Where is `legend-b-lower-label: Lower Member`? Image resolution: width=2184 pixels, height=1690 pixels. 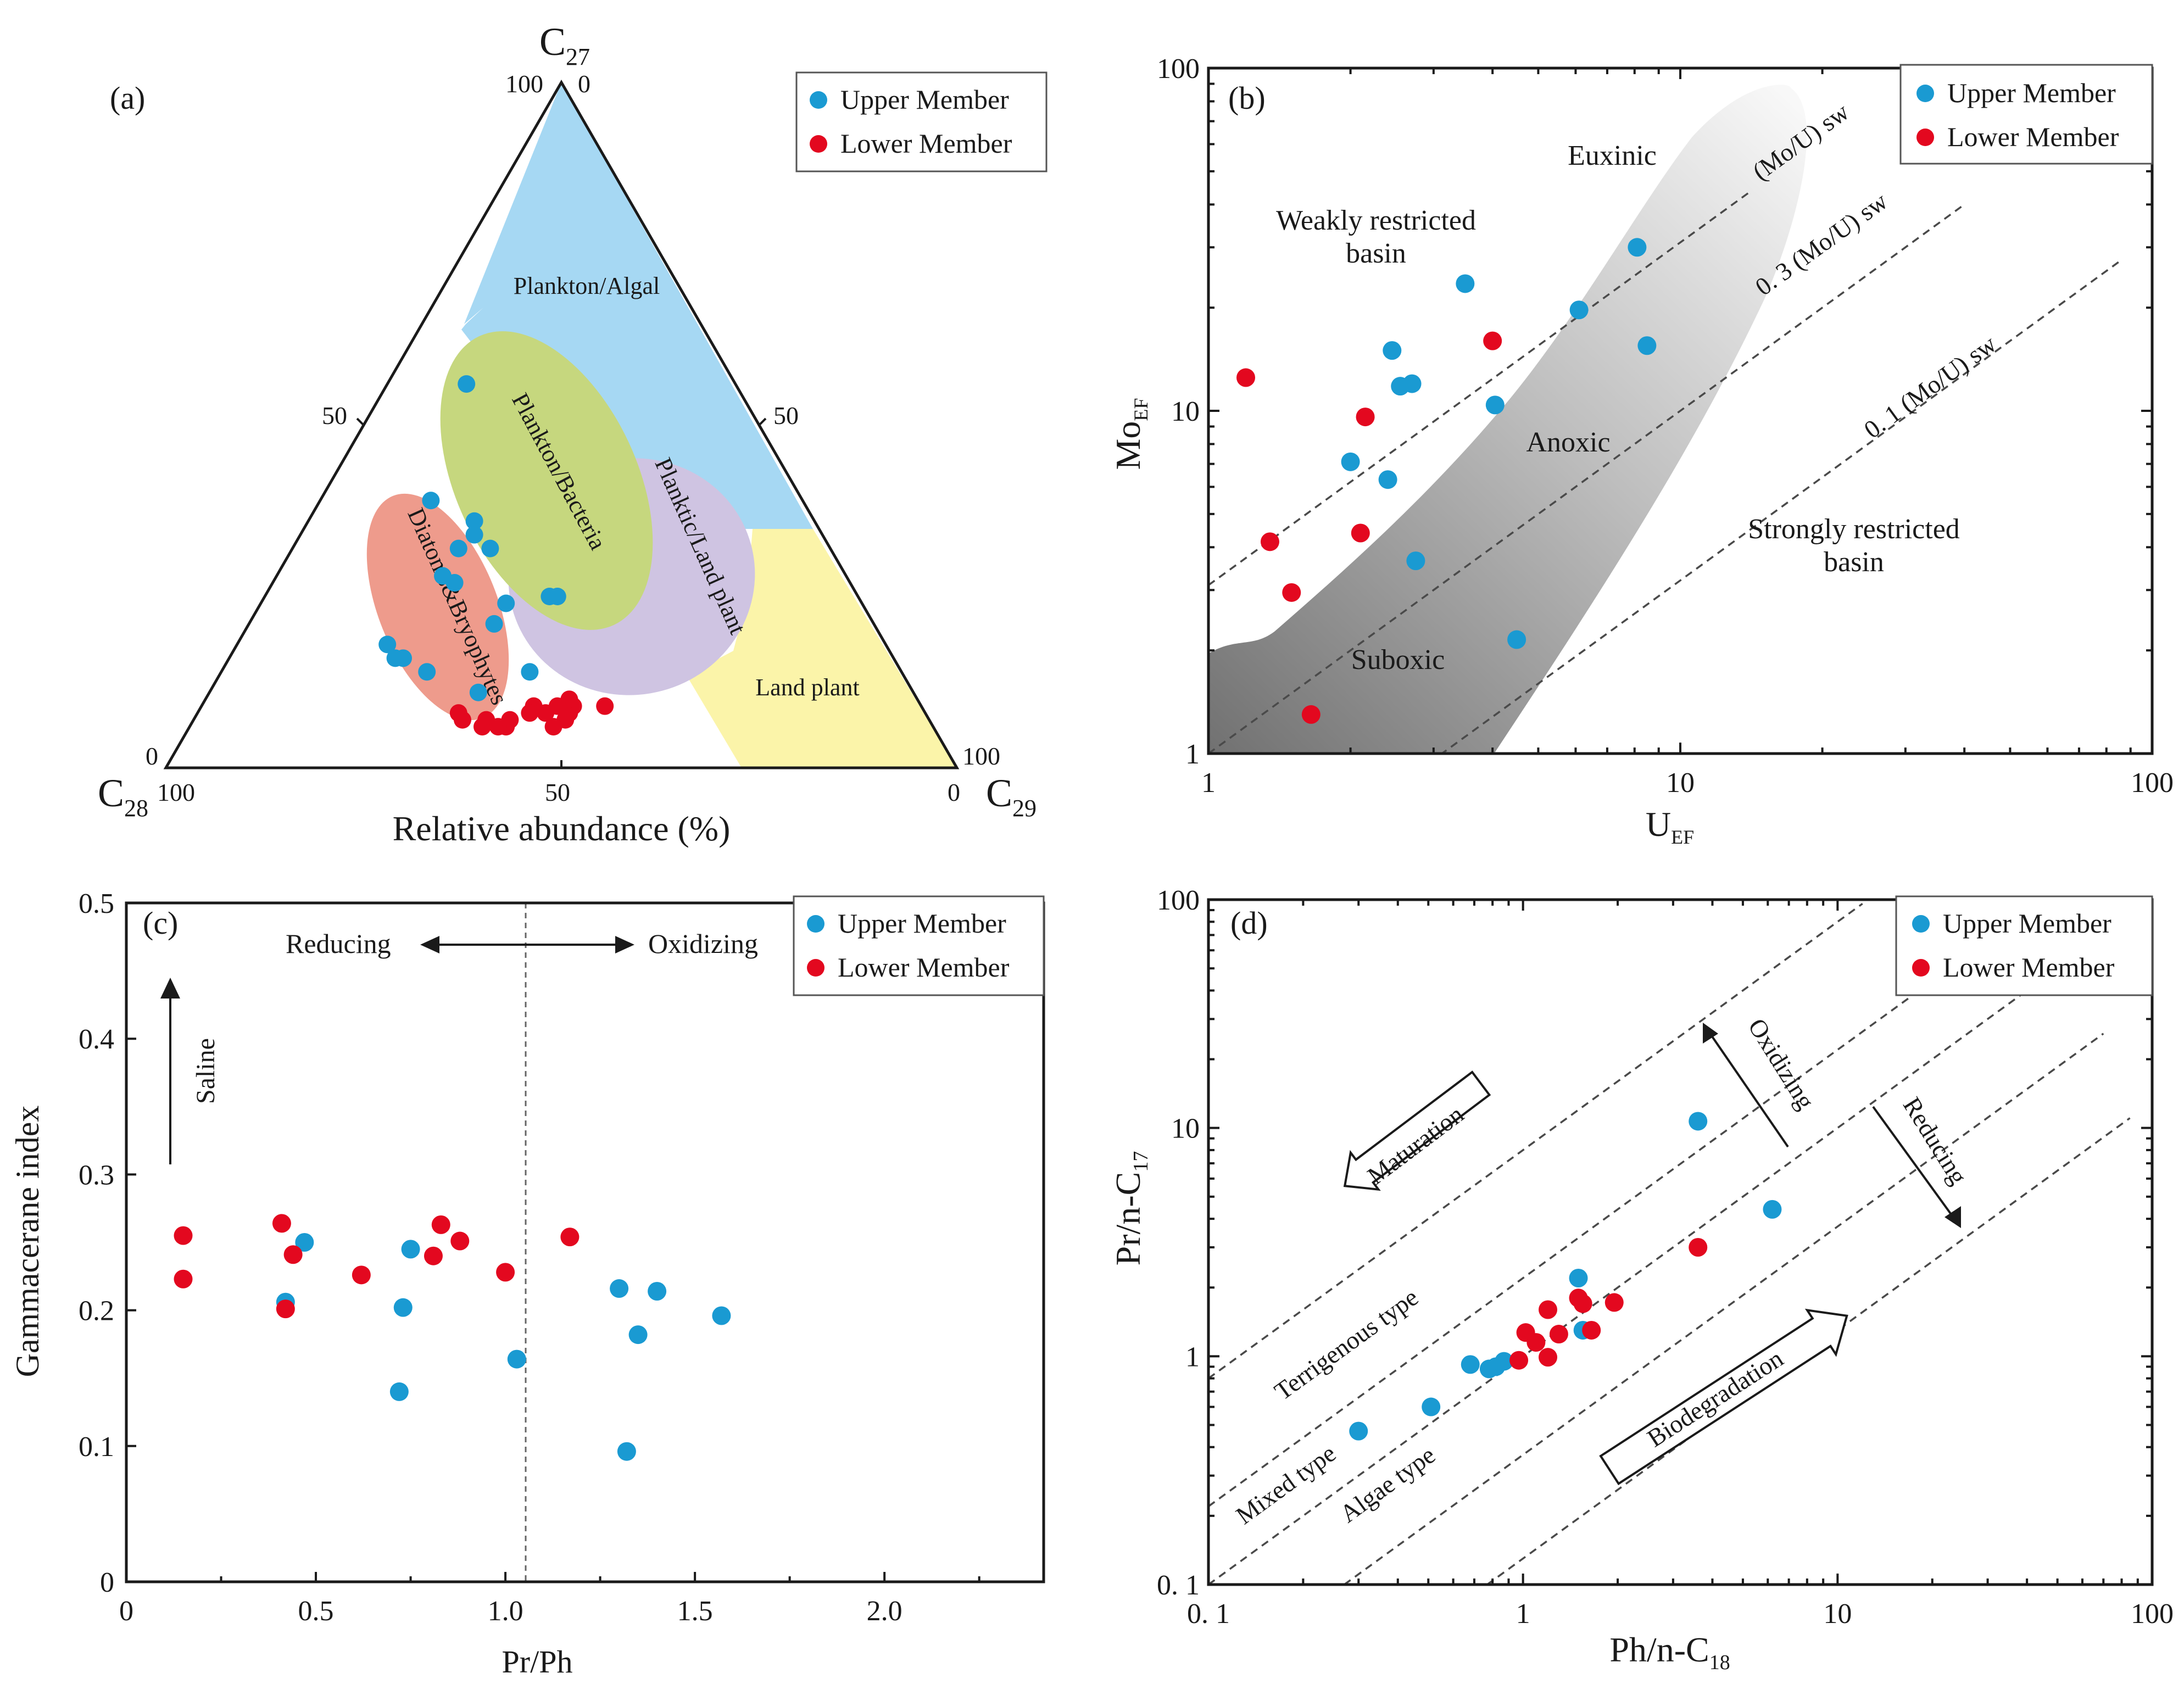 legend-b-lower-label: Lower Member is located at coordinates (2033, 137).